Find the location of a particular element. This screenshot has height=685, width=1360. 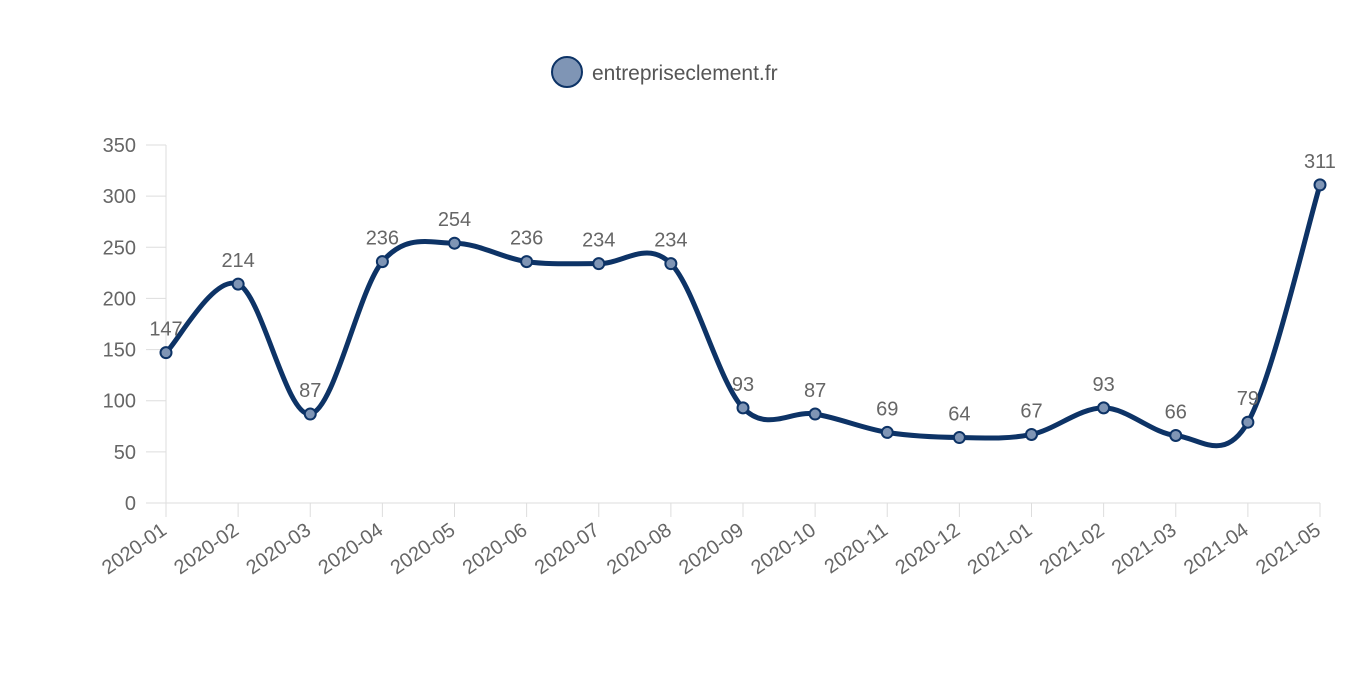

y-tick-label: 300 is located at coordinates (119, 197).